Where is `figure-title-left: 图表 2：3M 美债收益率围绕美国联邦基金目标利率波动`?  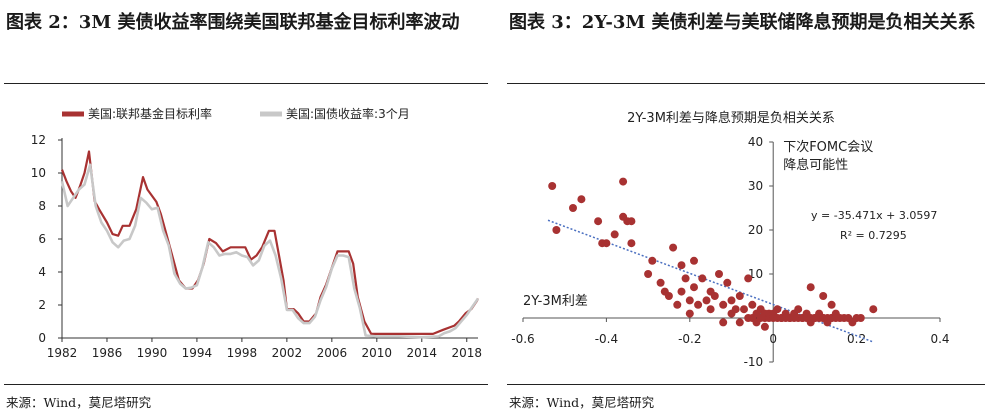
figure-title-left: 图表 2：3M 美债收益率围绕美国联邦基金目标利率波动 is located at coordinates (233, 22).